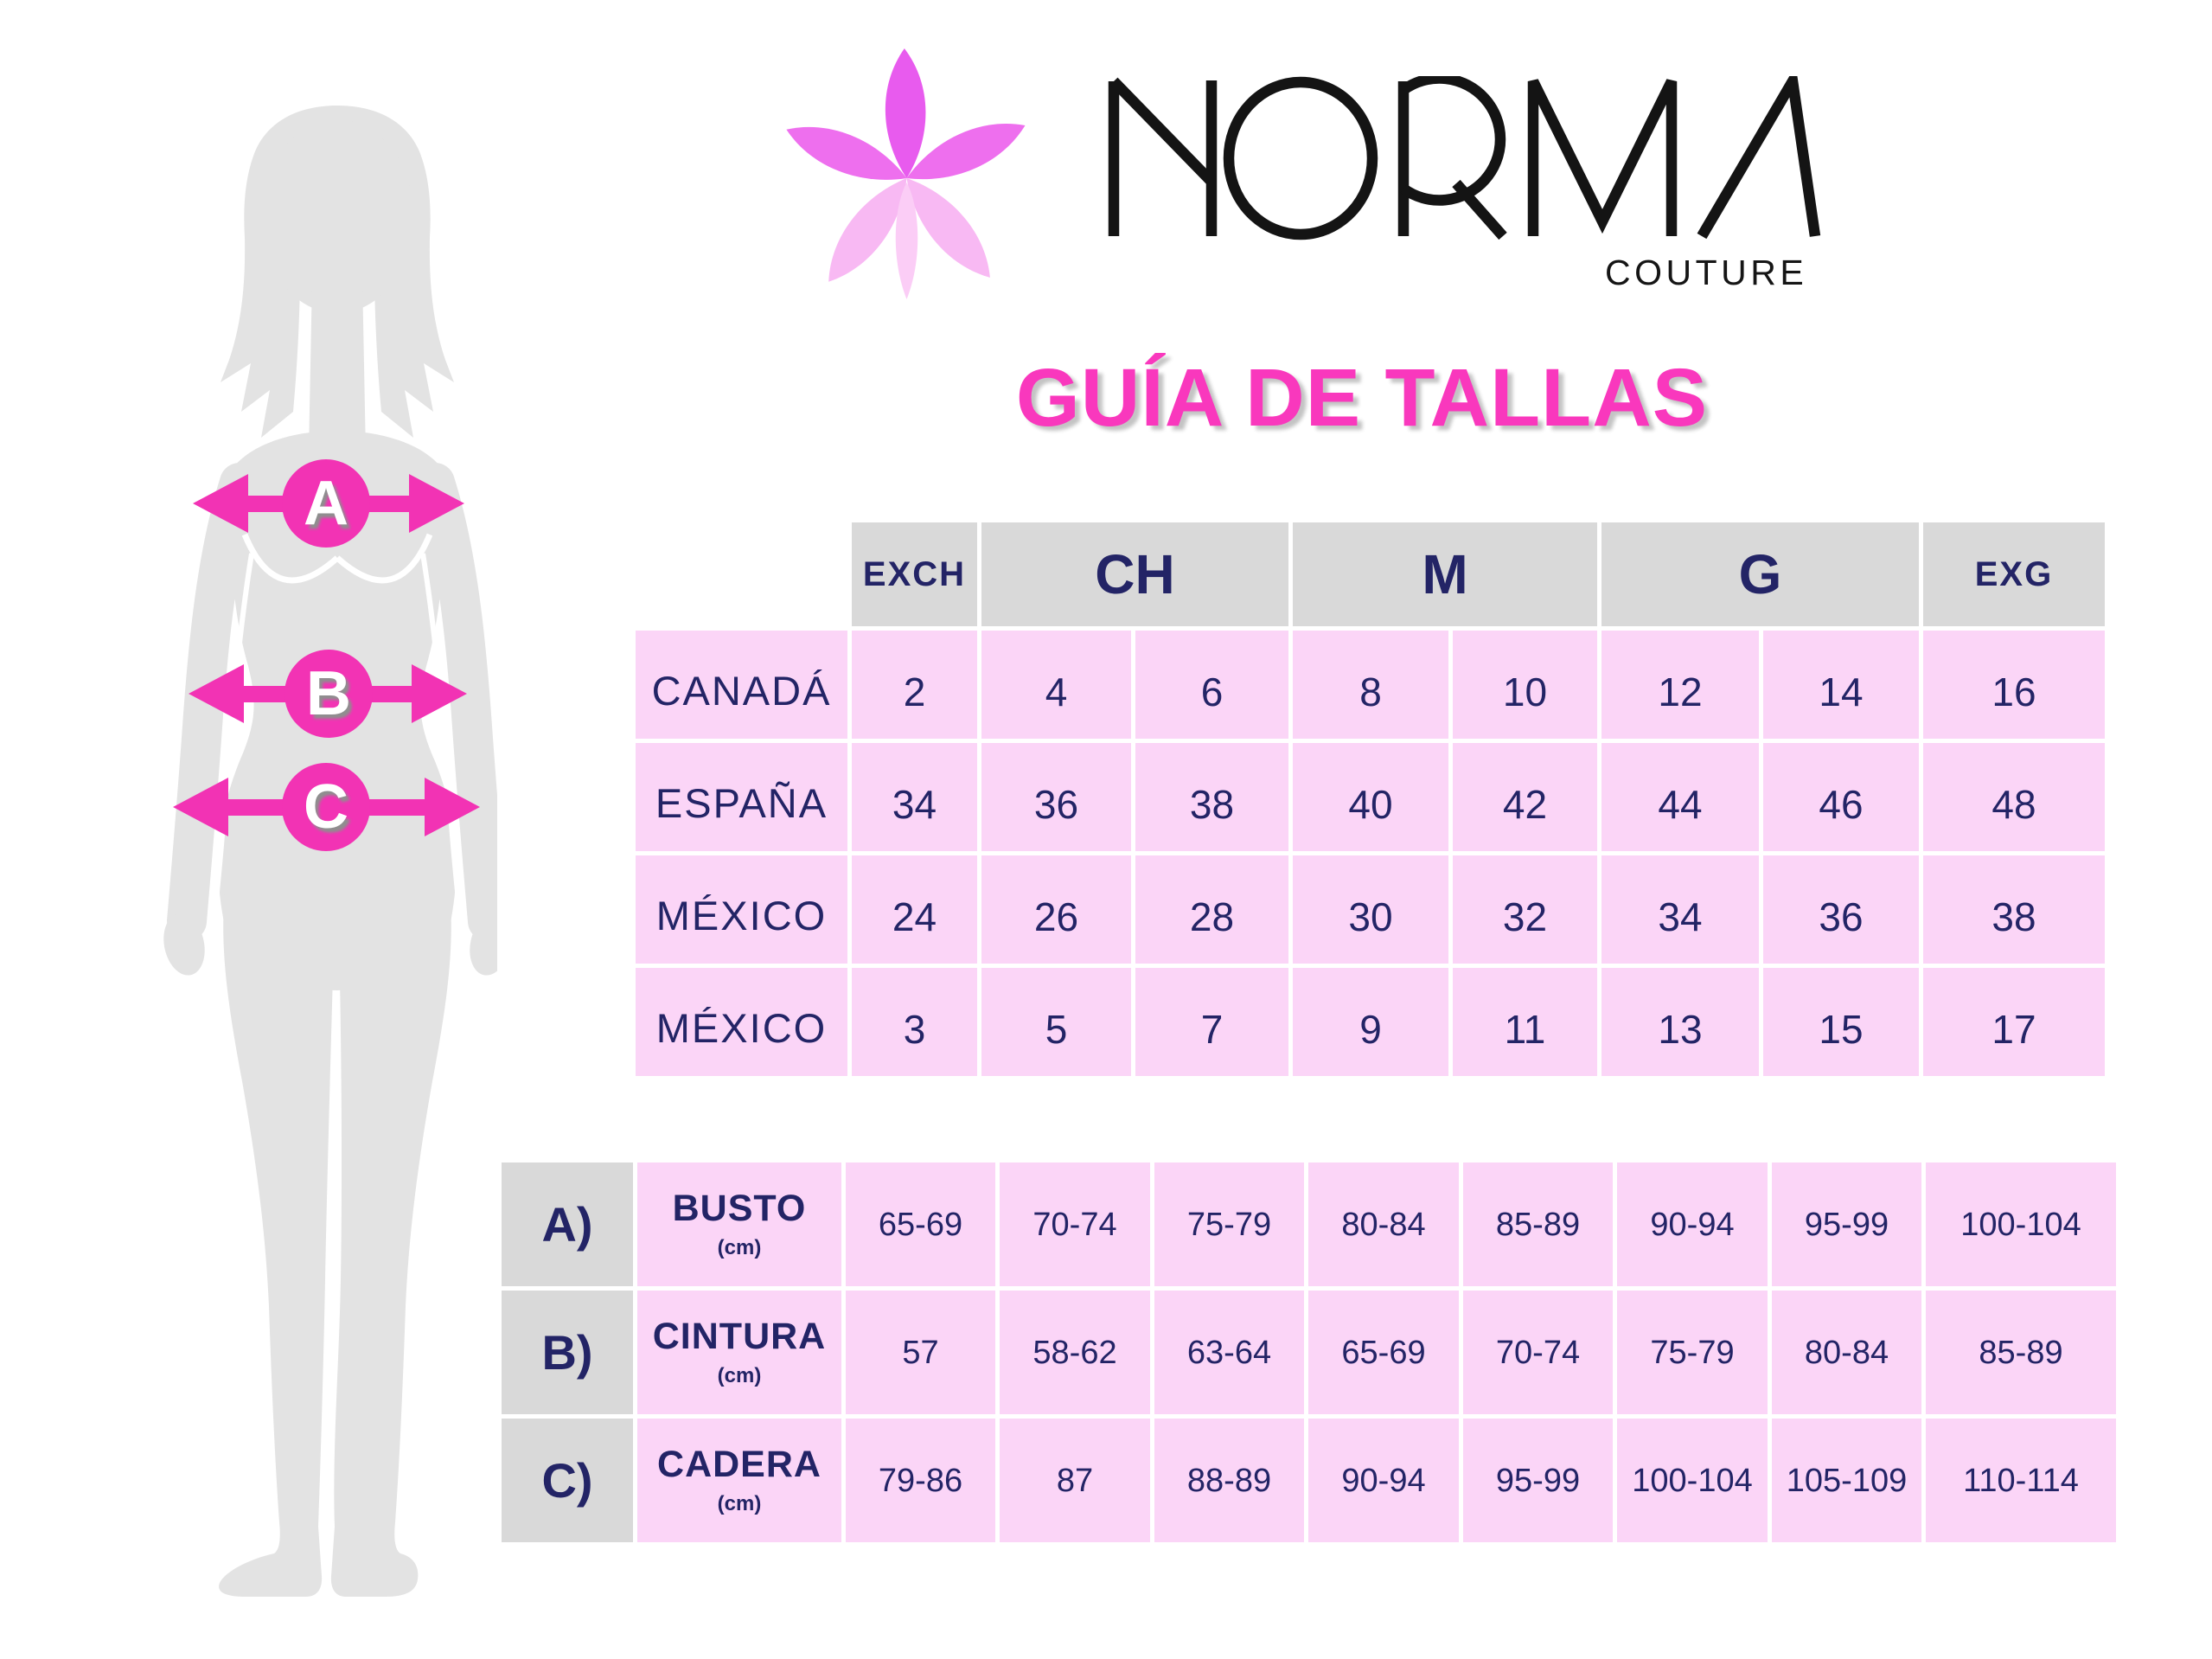 The height and width of the screenshot is (1659, 2212). I want to click on female-body-silhouette-drawing, so click(337, 852).